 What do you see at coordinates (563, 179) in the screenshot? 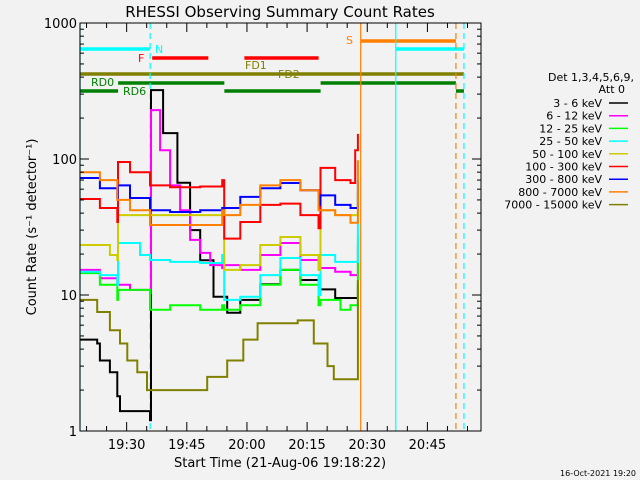
I see `legend-label: 300 - 800 keV` at bounding box center [563, 179].